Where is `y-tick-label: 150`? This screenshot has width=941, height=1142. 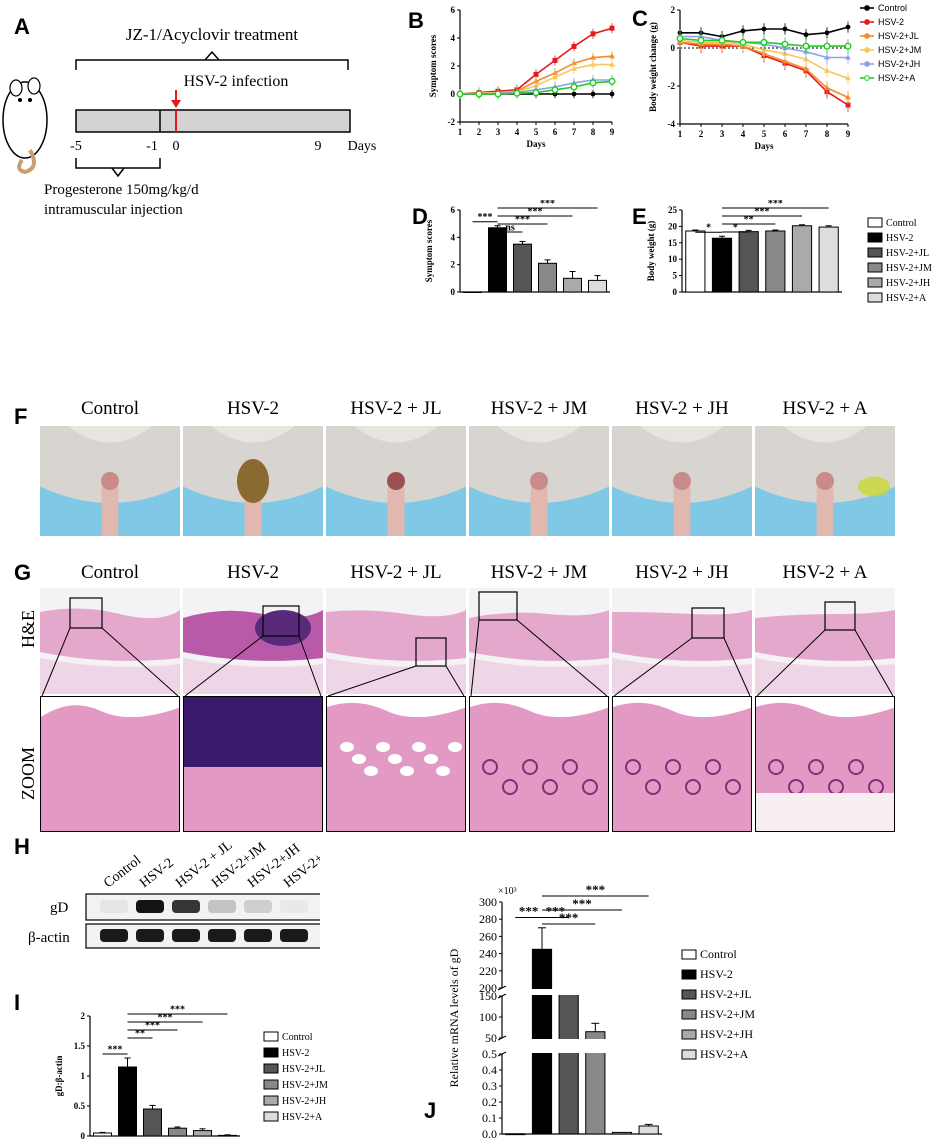 y-tick-label: 150 is located at coordinates (488, 996).